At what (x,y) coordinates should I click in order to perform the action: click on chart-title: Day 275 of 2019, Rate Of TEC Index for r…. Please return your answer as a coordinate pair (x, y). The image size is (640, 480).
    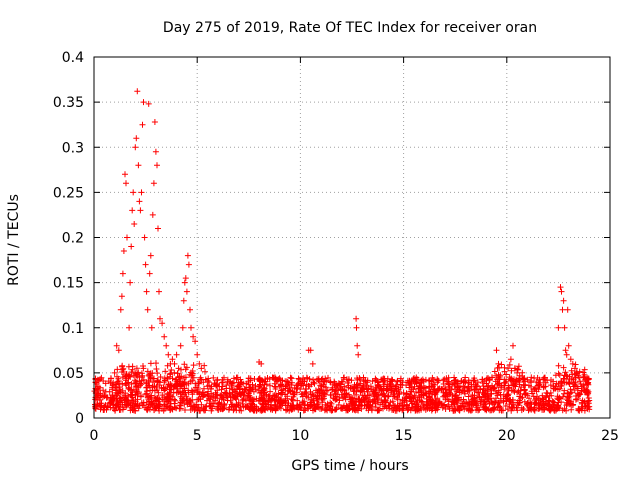
    Looking at the image, I should click on (350, 28).